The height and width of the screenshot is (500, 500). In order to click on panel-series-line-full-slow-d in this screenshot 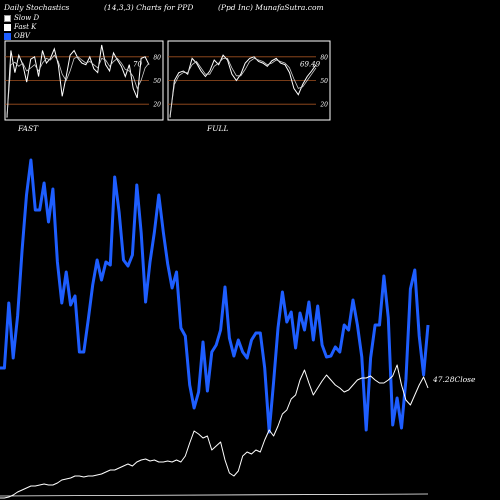, I will do `click(243, 87)`.